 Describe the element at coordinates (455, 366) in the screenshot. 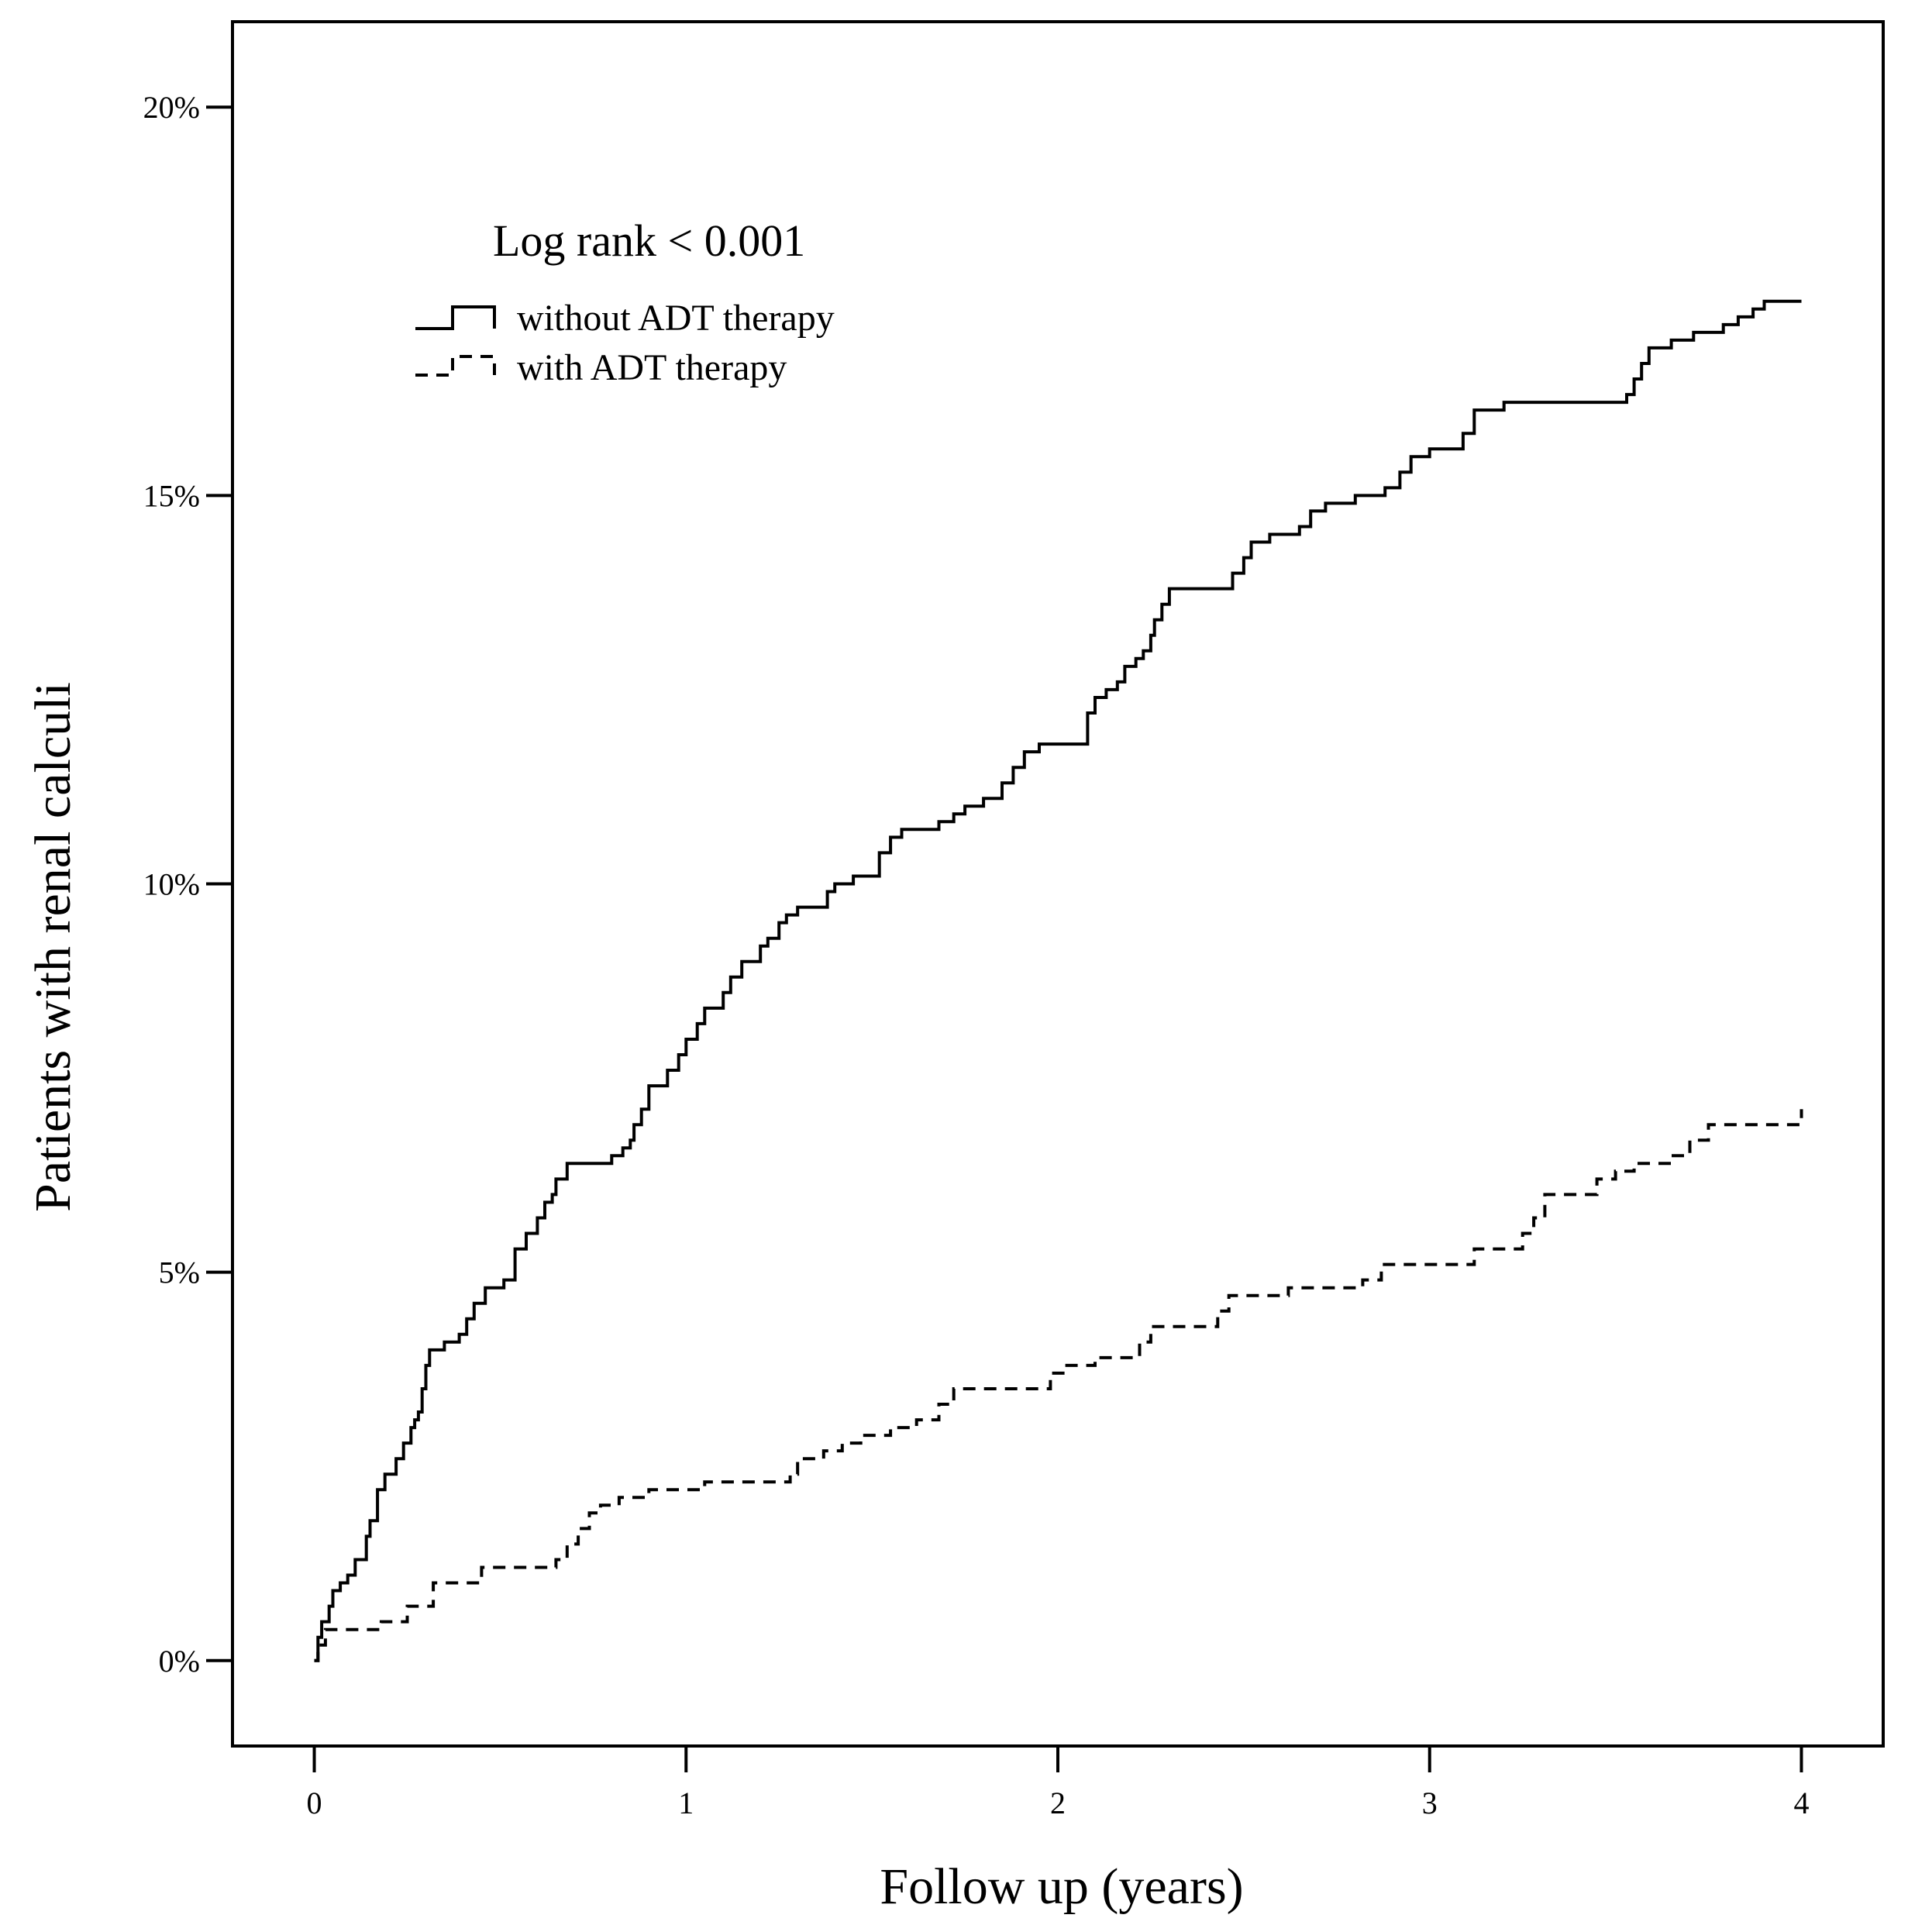

I see `legend-swatch-with-adt` at that location.